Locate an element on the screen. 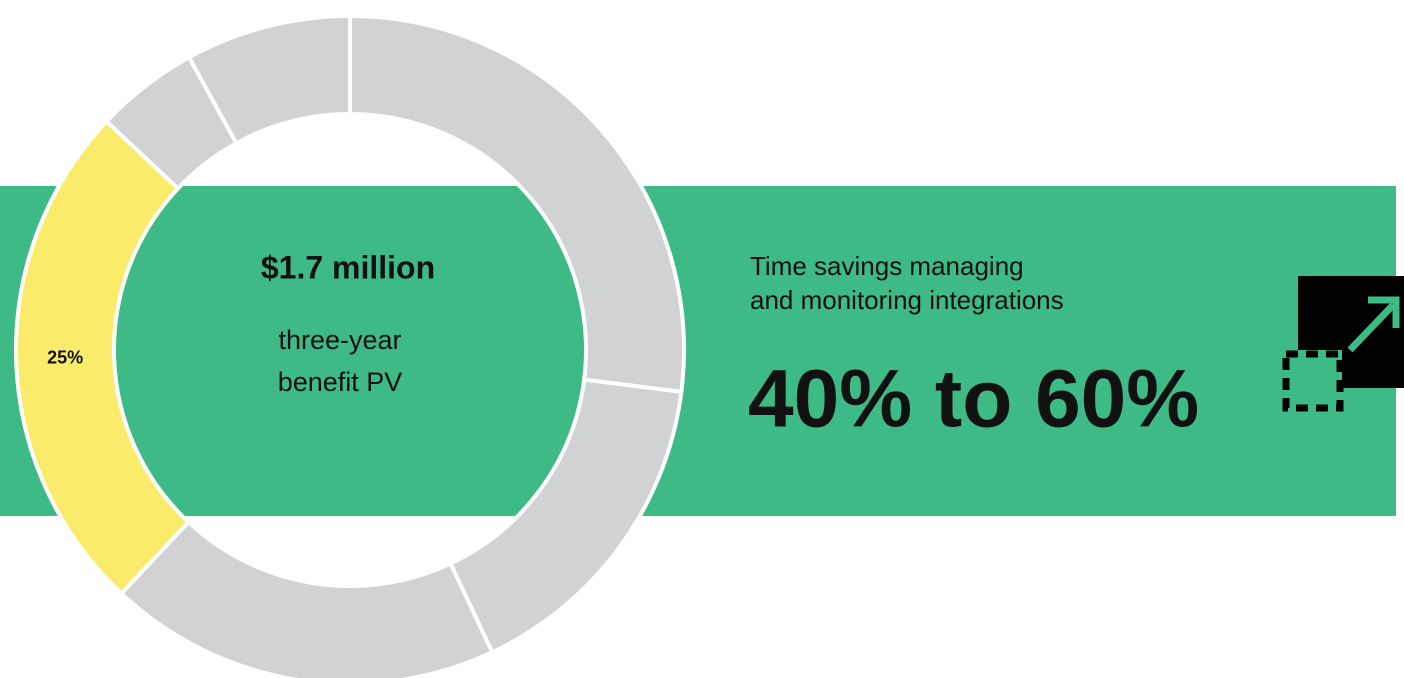  metric-caption: Time savings managing is located at coordinates (887, 266).